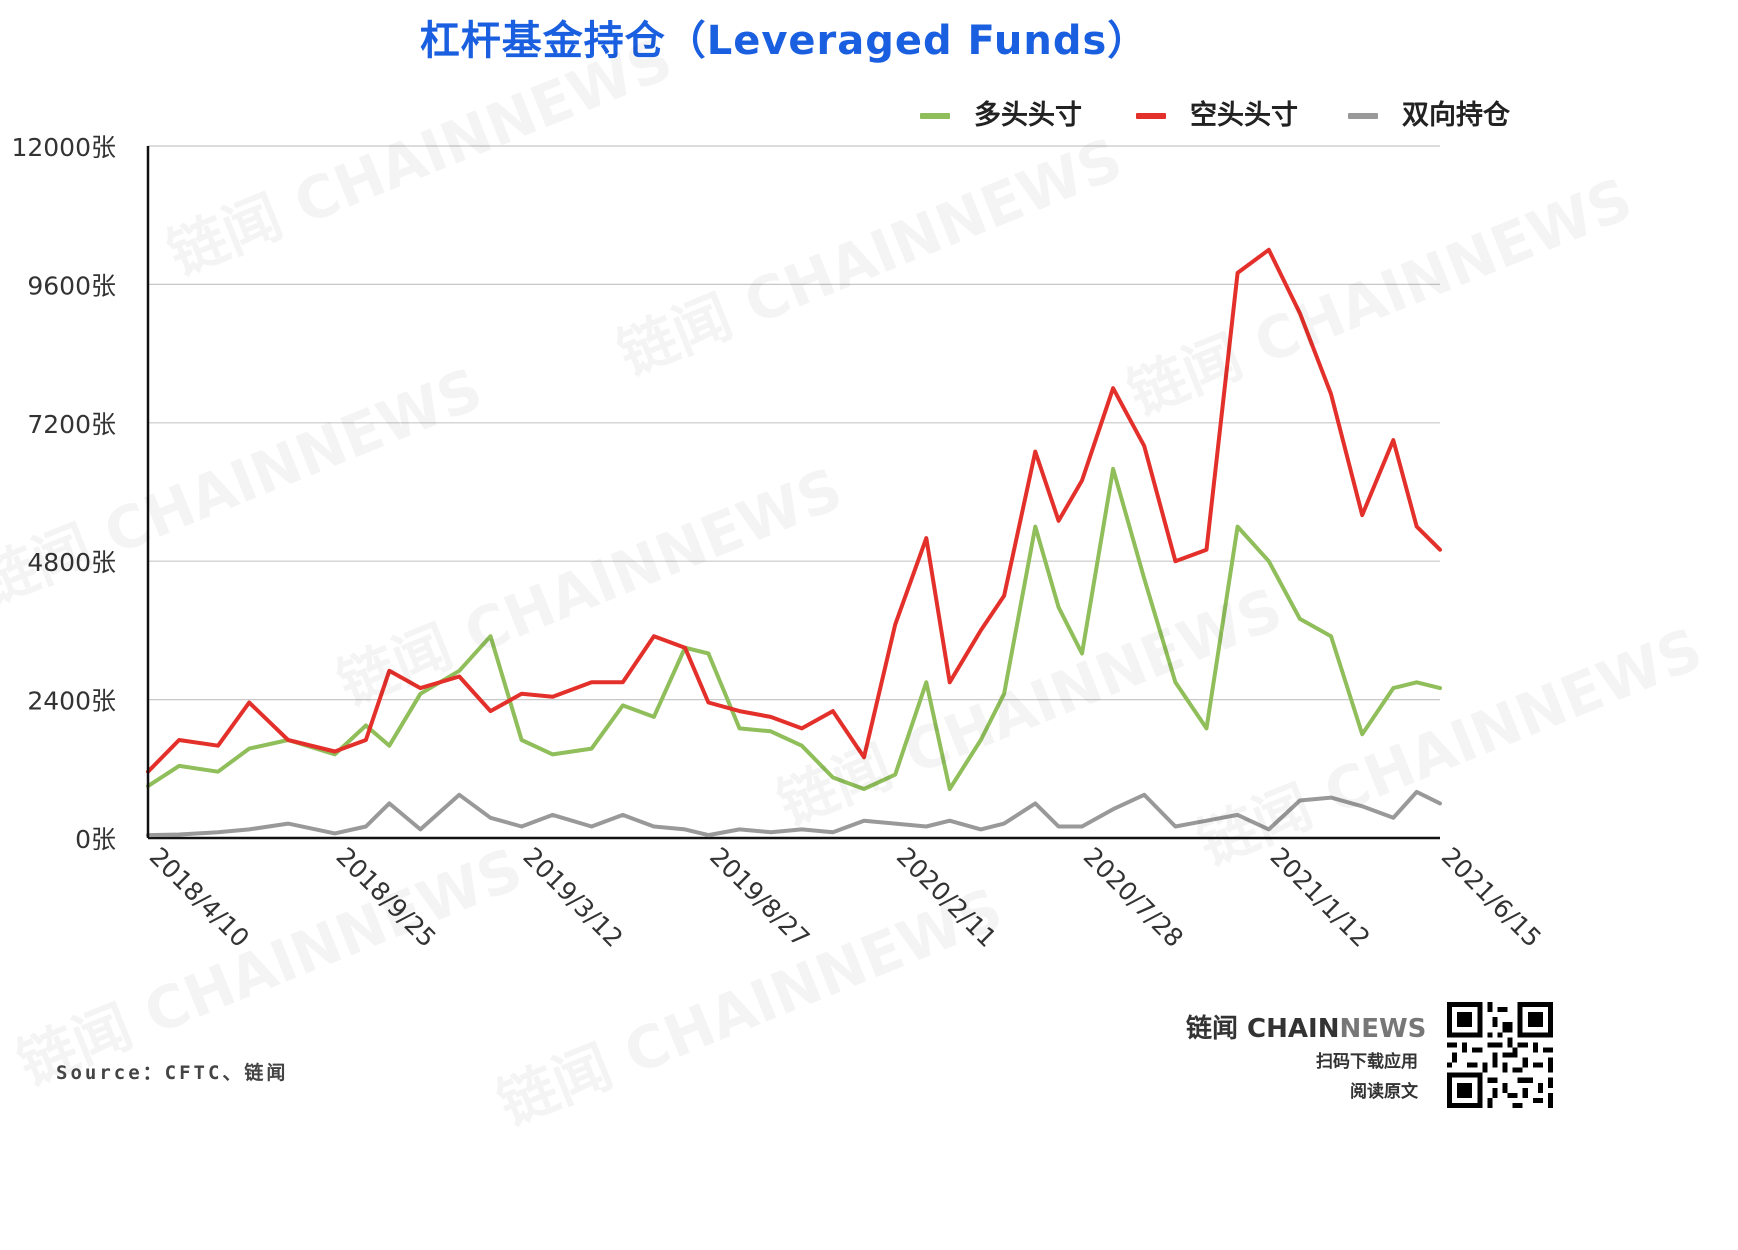 The height and width of the screenshot is (1250, 1738). What do you see at coordinates (572, 897) in the screenshot?
I see `x-tick-label: 2019/3/12` at bounding box center [572, 897].